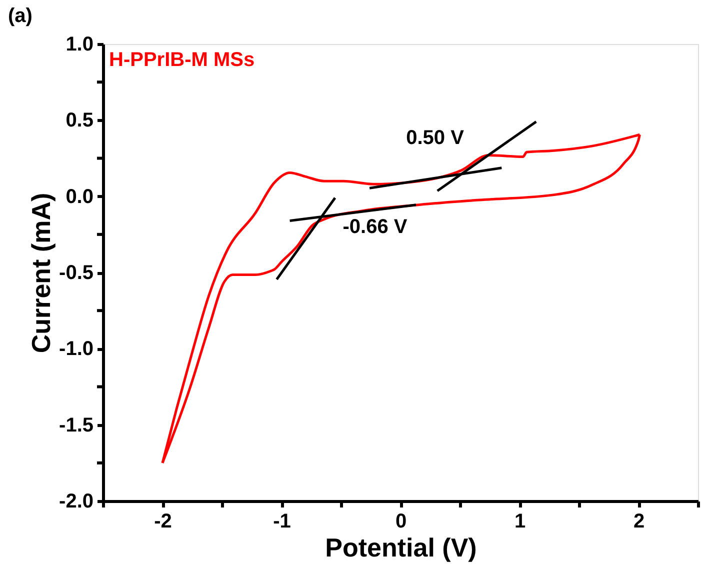 The width and height of the screenshot is (710, 567). I want to click on annotation: 0.50 V, so click(435, 138).